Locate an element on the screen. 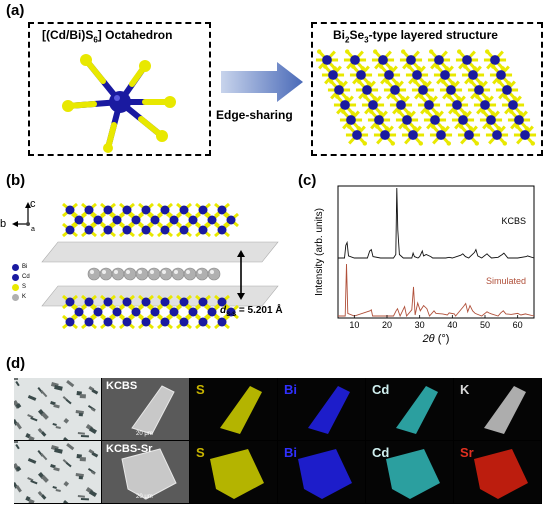  plot-frame is located at coordinates (436, 252).